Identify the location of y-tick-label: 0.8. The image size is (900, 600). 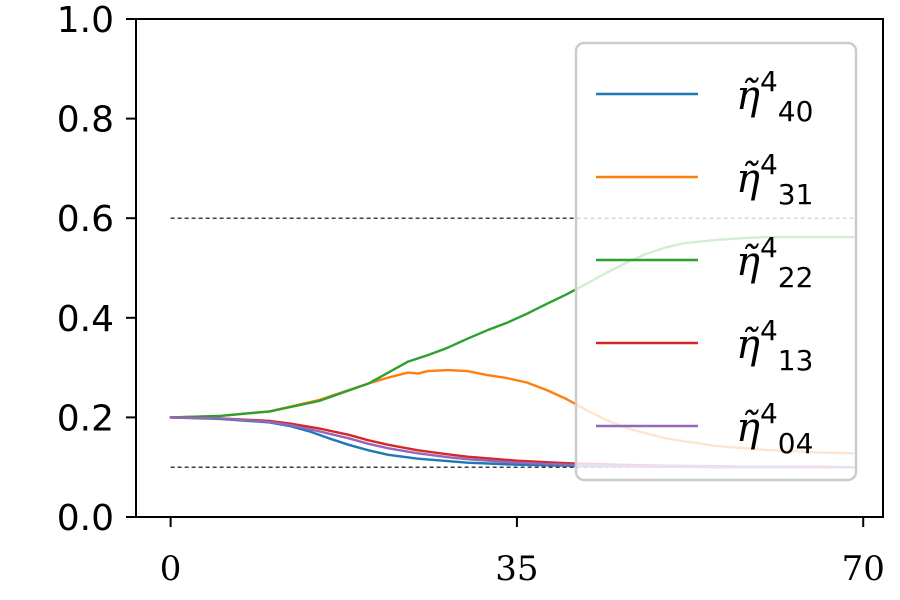
(85, 120).